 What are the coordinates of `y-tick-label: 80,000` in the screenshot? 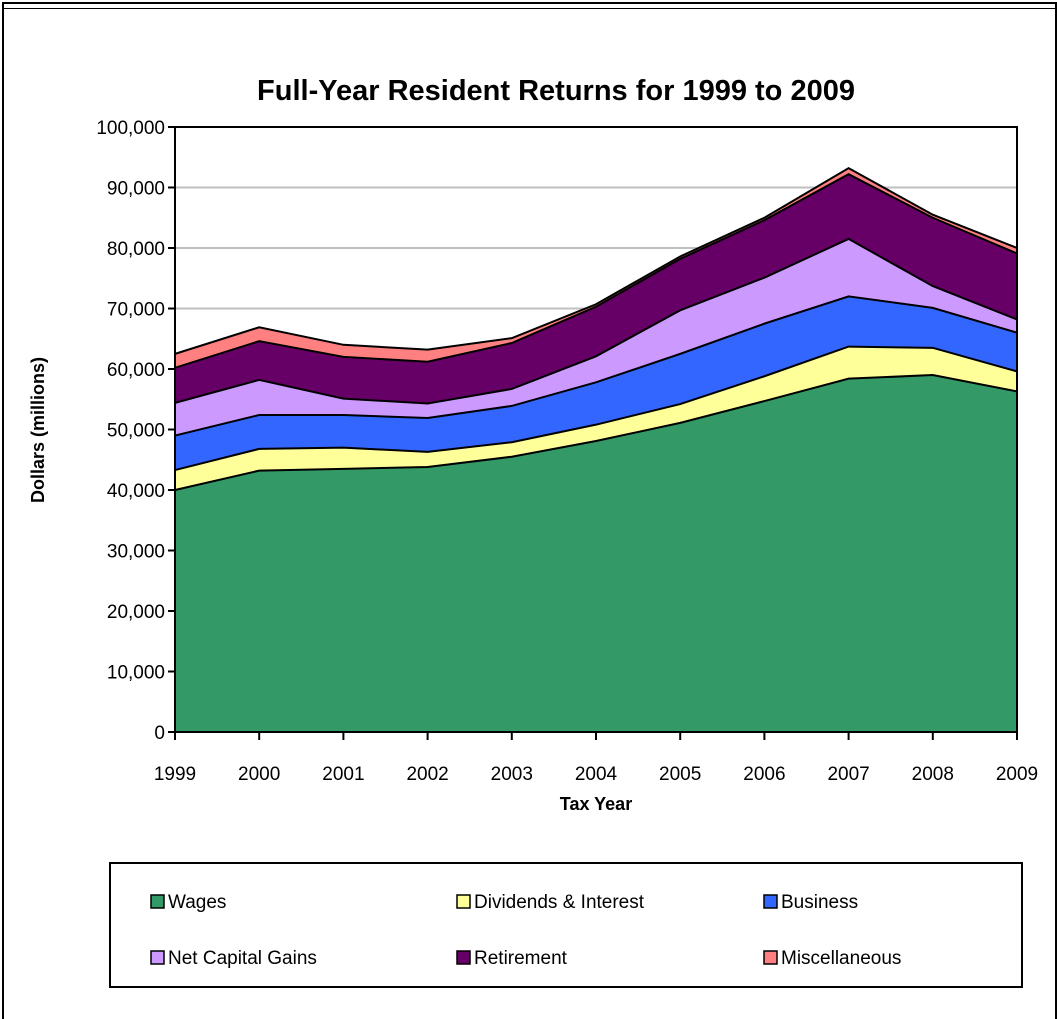 It's located at (136, 249).